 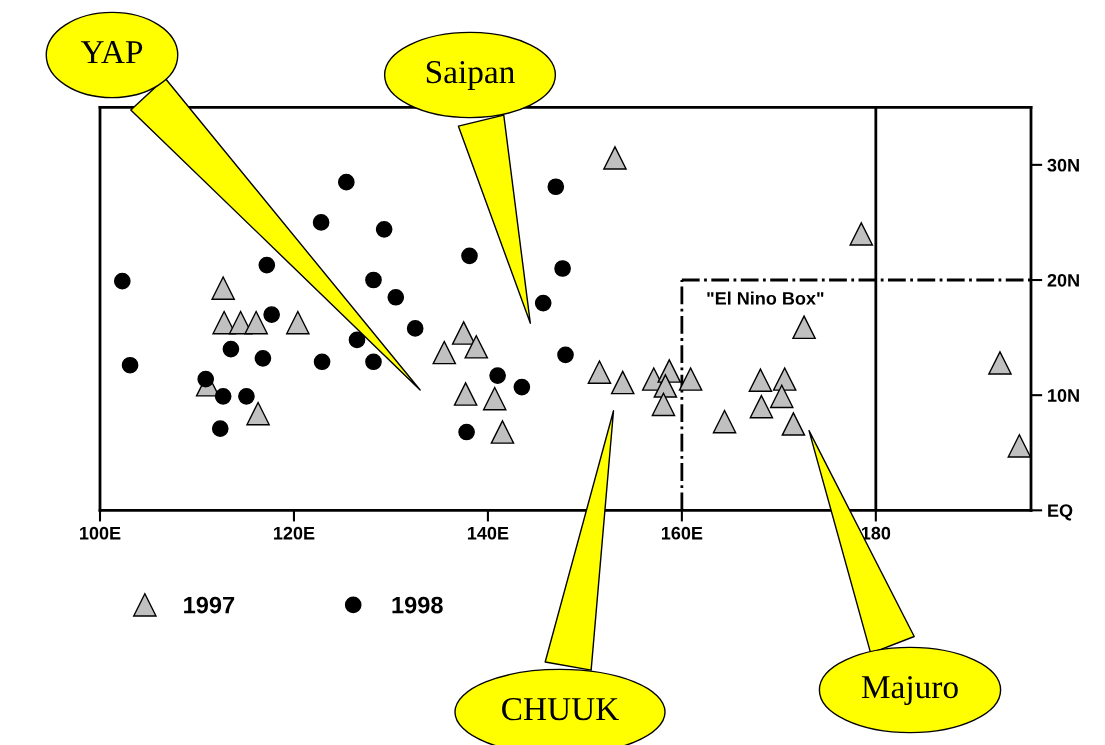 I want to click on x-tick-label: 120E, so click(x=294, y=533).